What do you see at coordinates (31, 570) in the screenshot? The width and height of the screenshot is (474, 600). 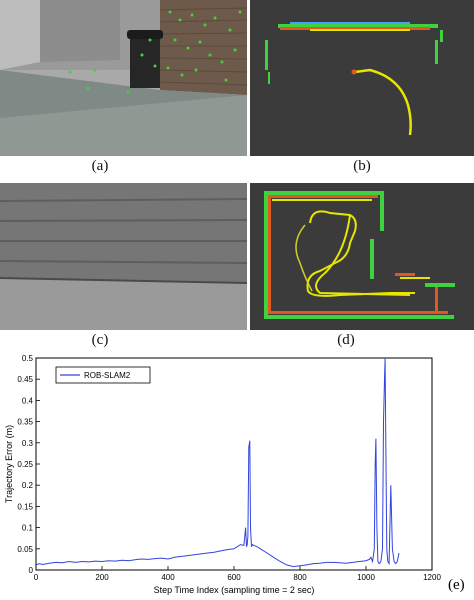 I see `y-tick-label: 0` at bounding box center [31, 570].